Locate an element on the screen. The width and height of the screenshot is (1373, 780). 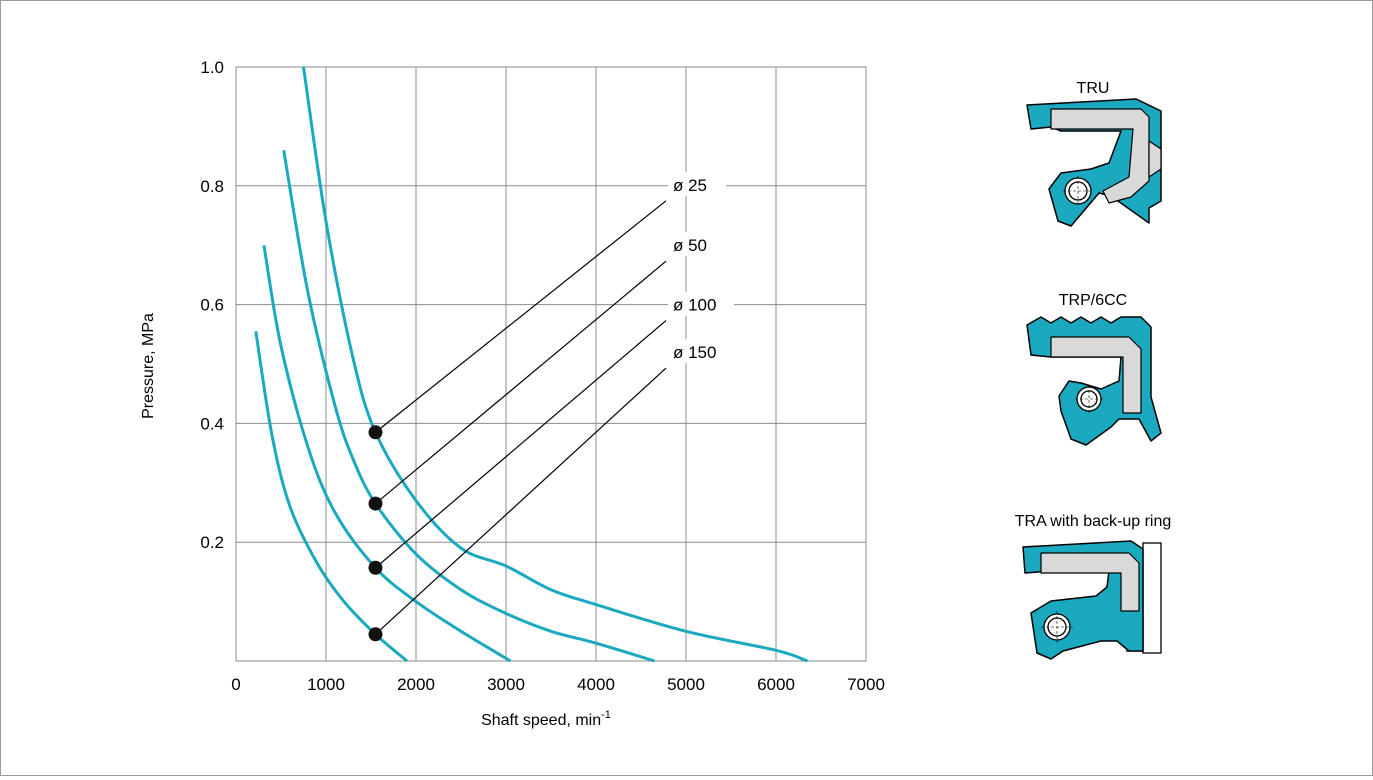
series-3-label: ø 100 is located at coordinates (694, 305).